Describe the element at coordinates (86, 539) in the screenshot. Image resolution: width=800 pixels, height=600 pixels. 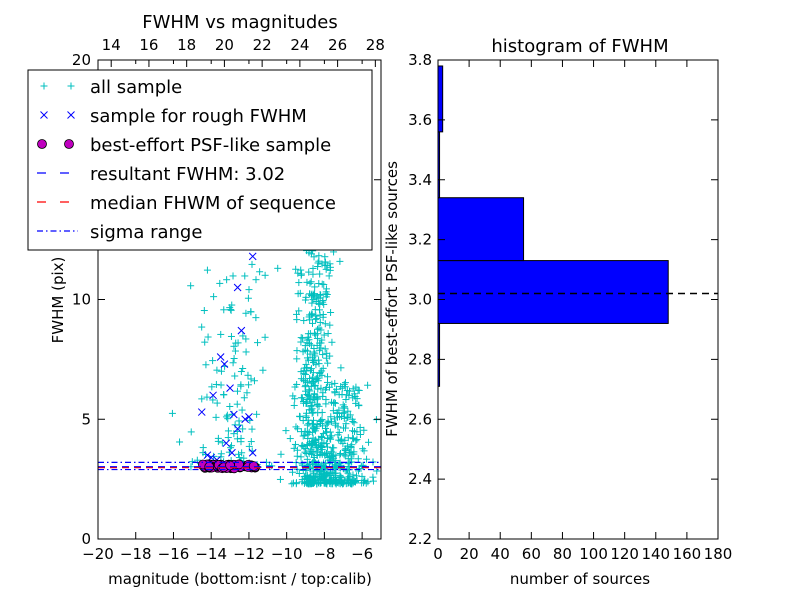
I see `scatter-y-tick-label: 0` at that location.